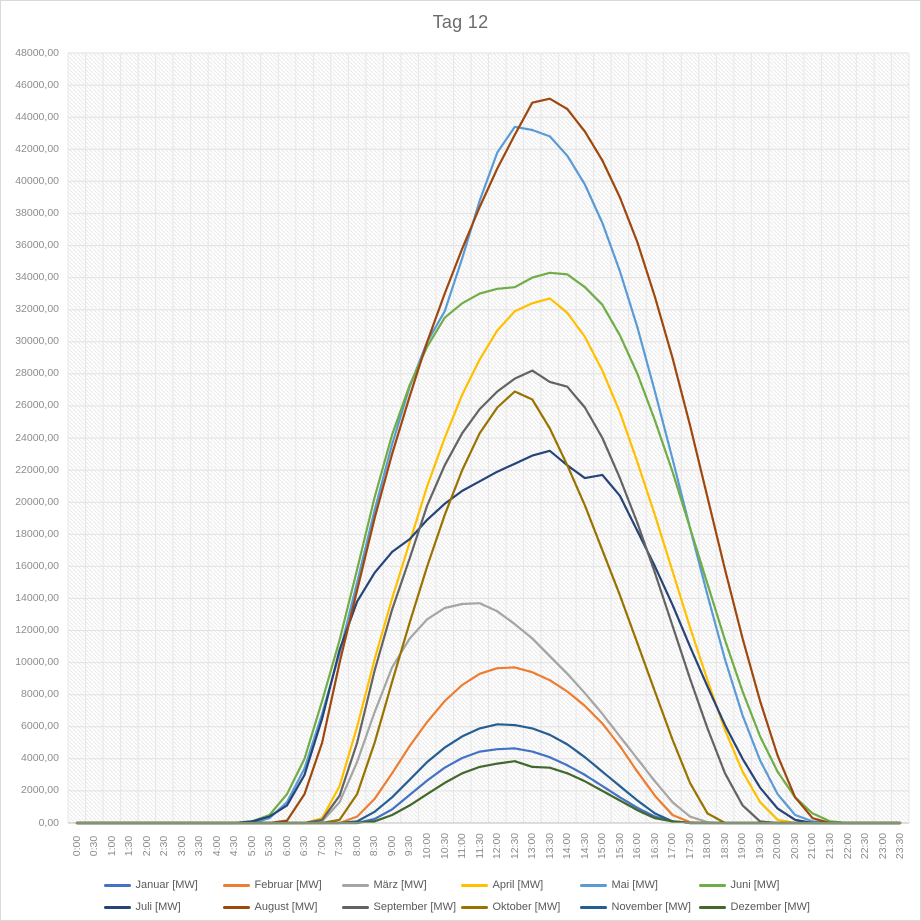 This screenshot has width=921, height=921. Describe the element at coordinates (37, 212) in the screenshot. I see `y-tick-label: 38000,00` at that location.